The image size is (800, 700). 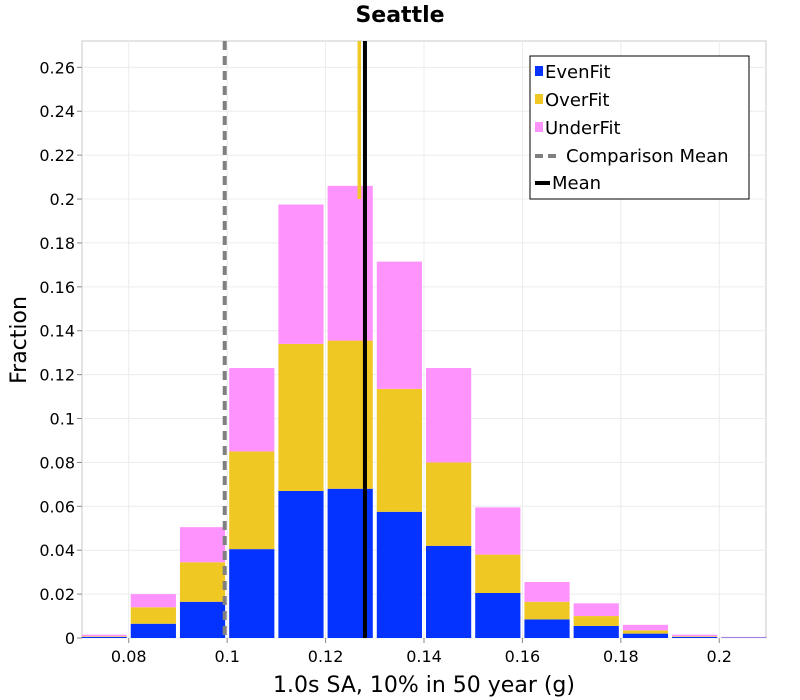 I want to click on y-tick-label: 0.02, so click(x=57, y=594).